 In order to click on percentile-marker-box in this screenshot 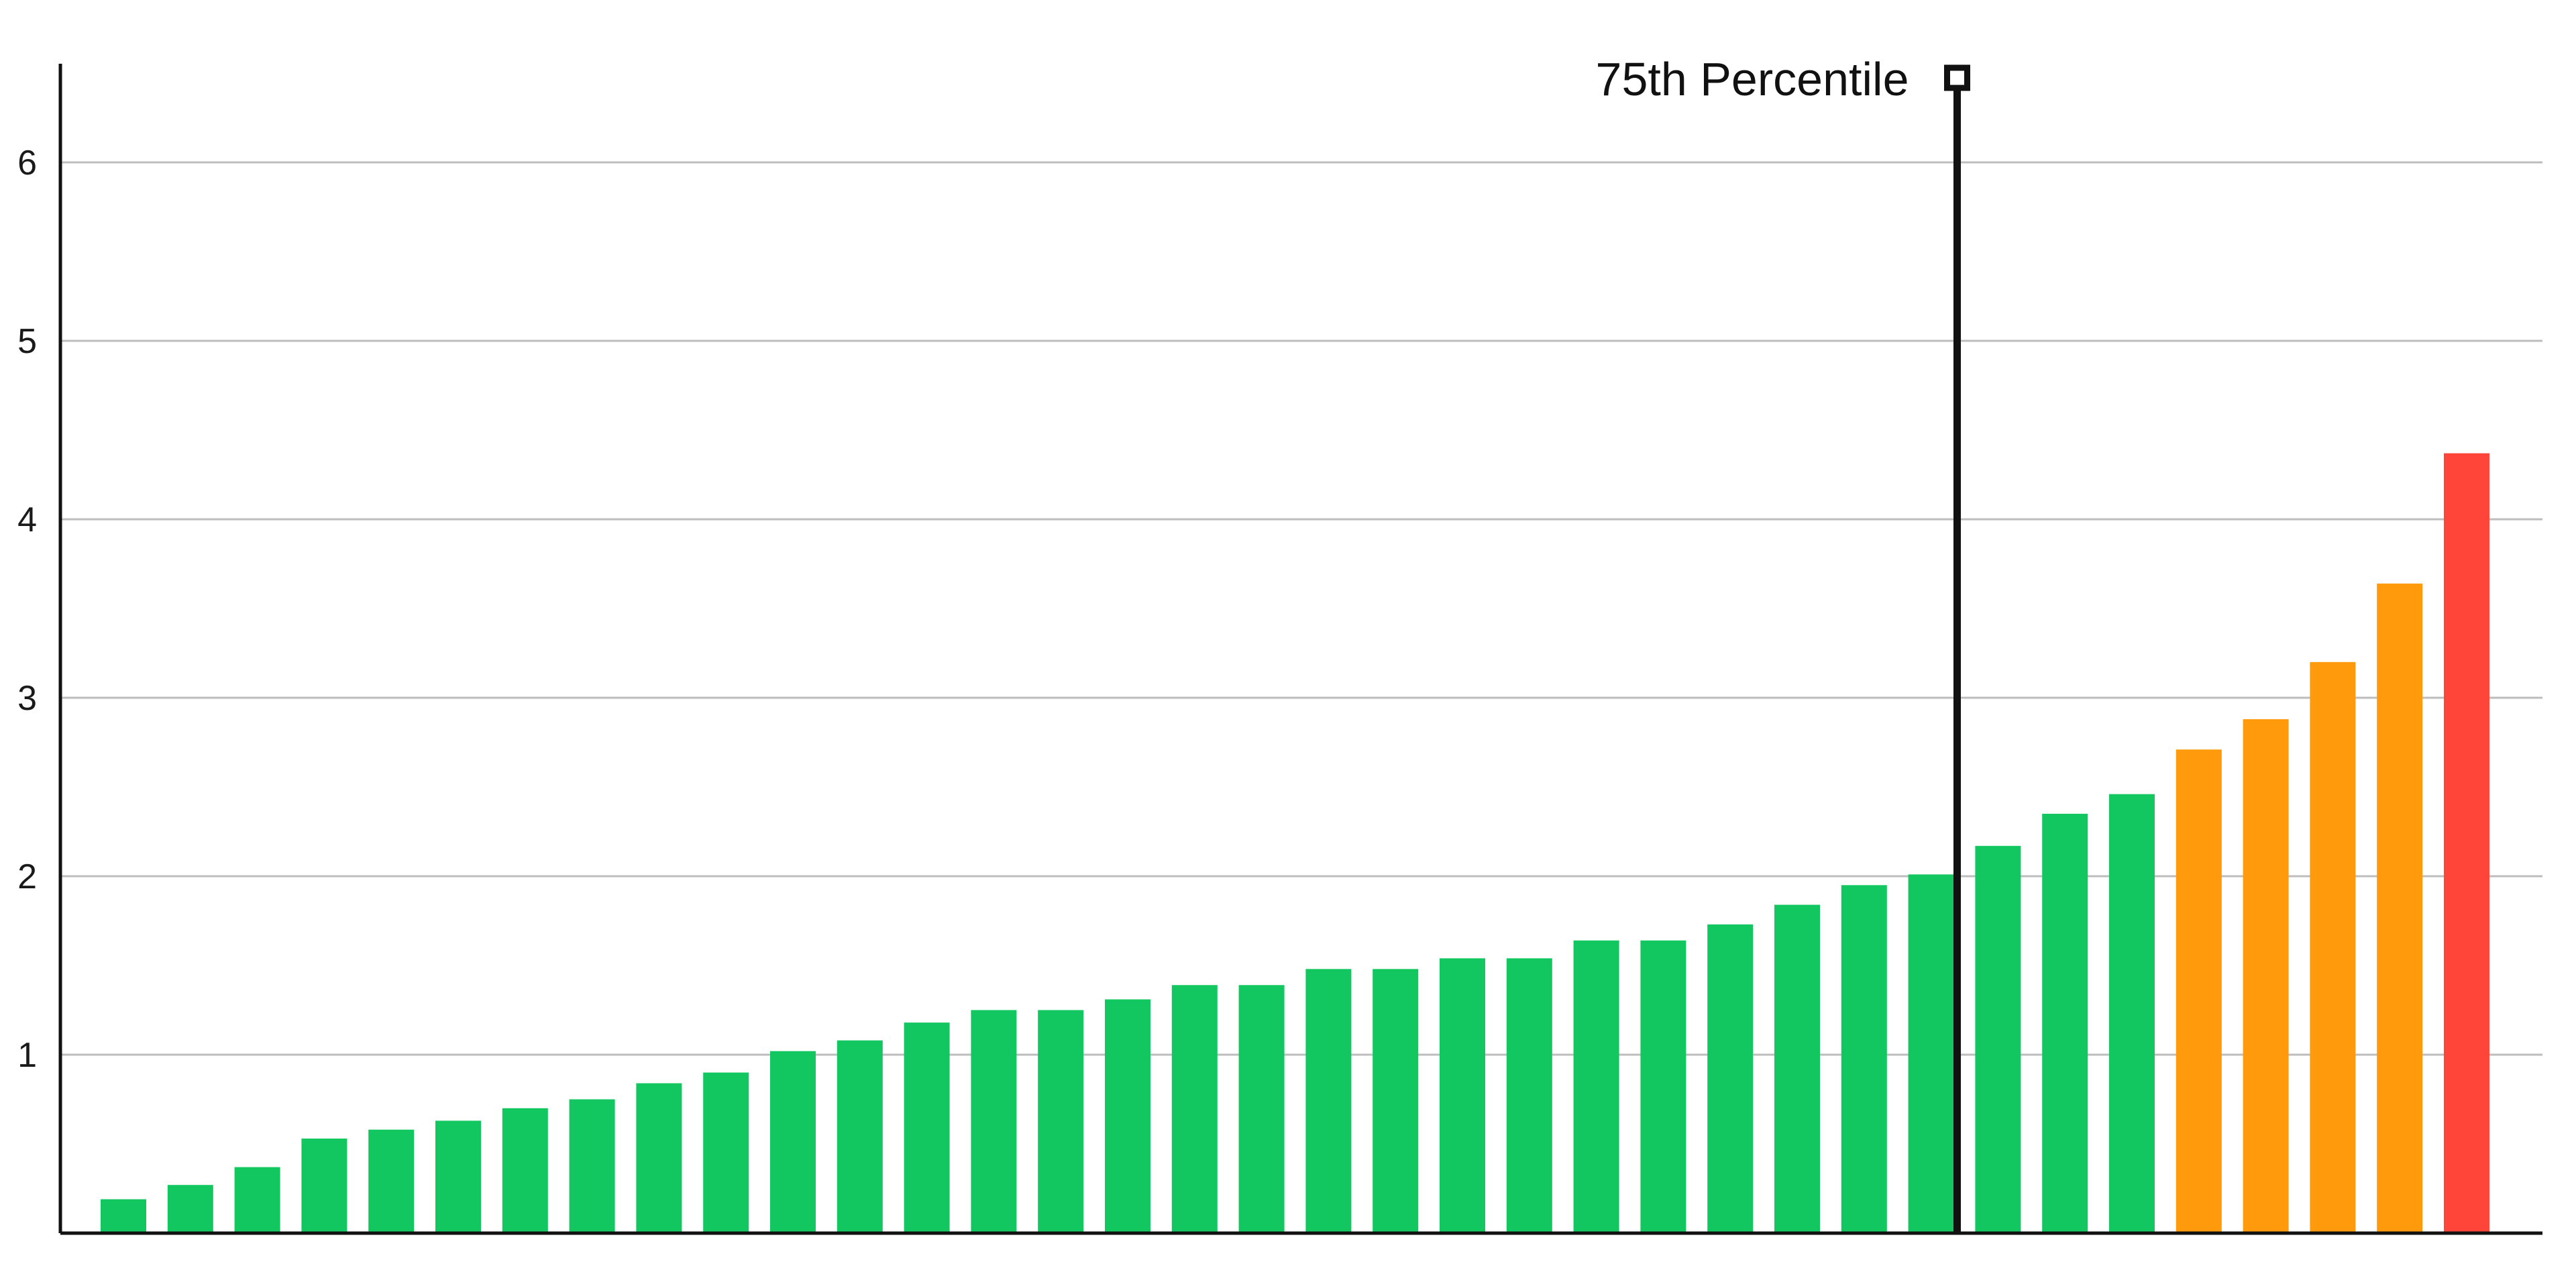, I will do `click(1957, 77)`.